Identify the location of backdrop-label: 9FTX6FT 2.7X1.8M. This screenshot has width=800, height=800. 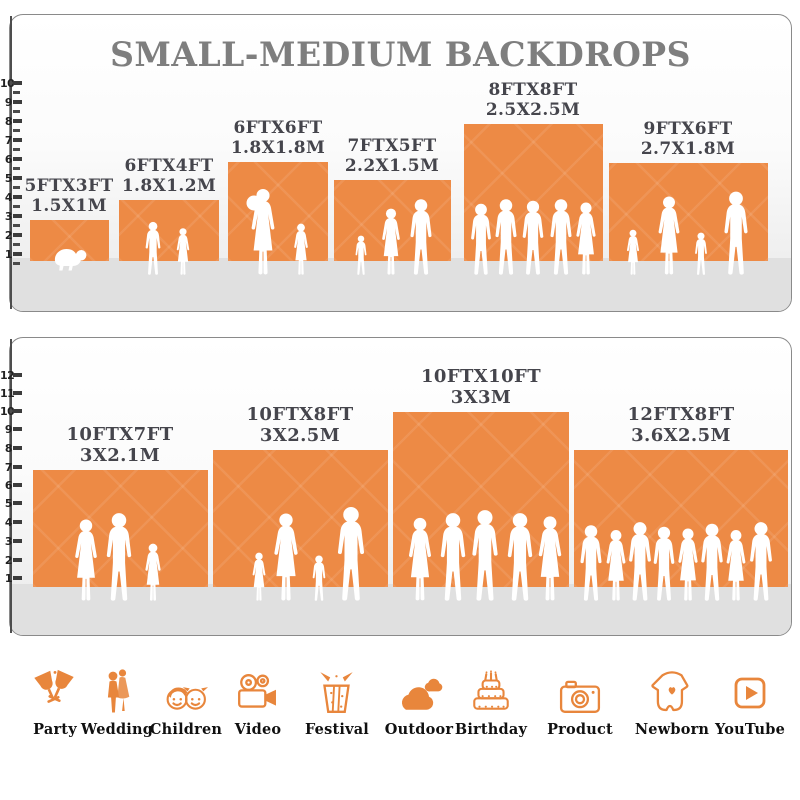
(688, 139).